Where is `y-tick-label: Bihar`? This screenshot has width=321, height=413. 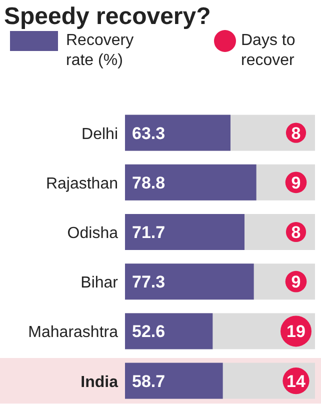 y-tick-label: Bihar is located at coordinates (99, 283).